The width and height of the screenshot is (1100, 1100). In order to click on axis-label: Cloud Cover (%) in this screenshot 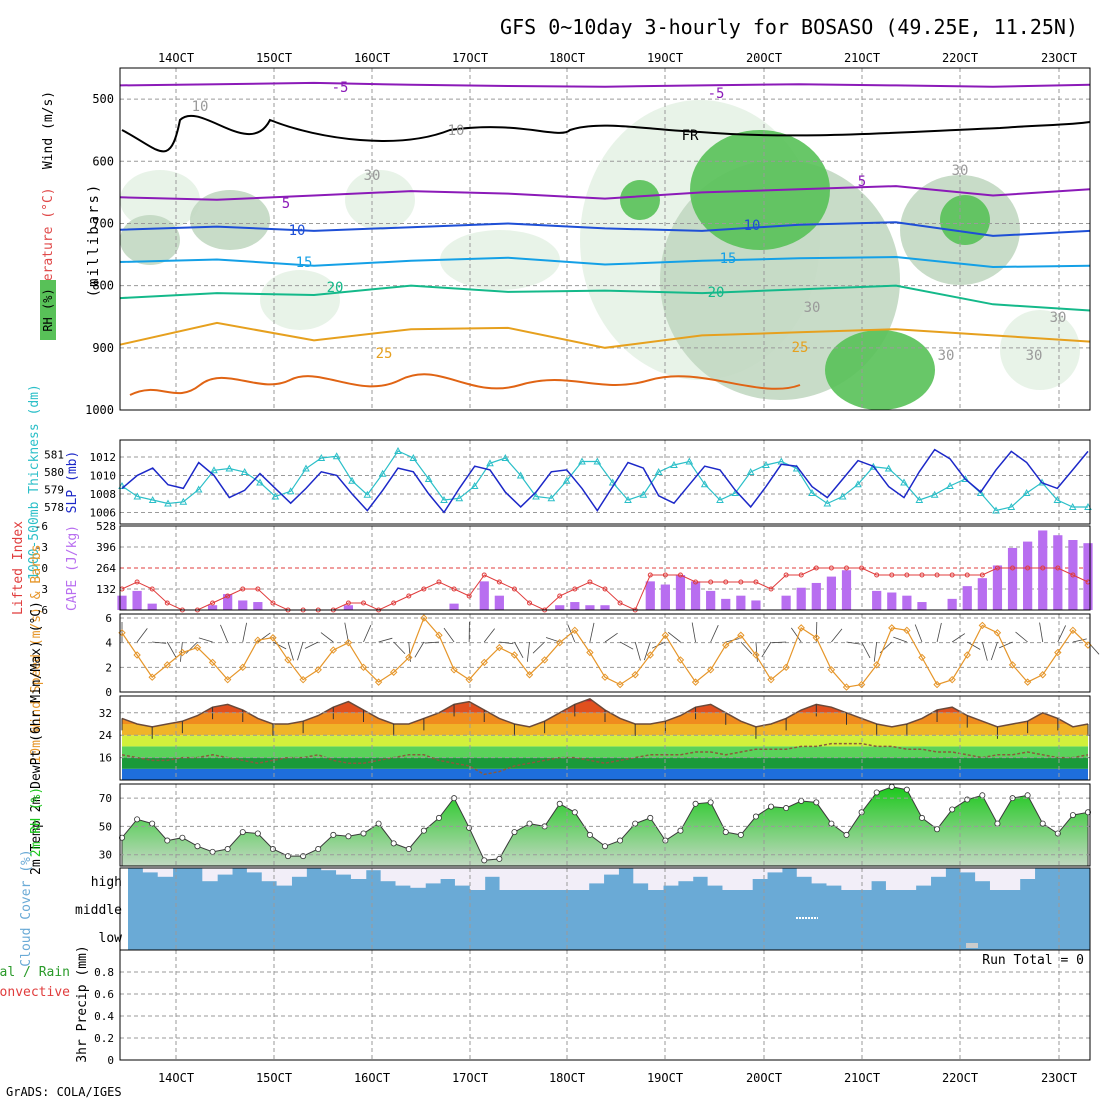, I will do `click(26, 907)`.